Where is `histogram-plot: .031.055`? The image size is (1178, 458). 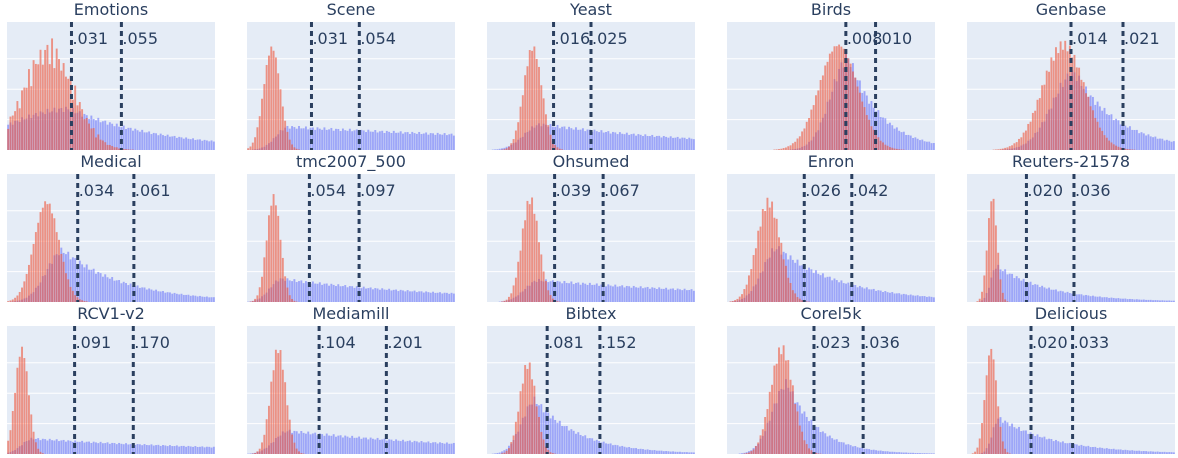 histogram-plot: .031.055 is located at coordinates (111, 86).